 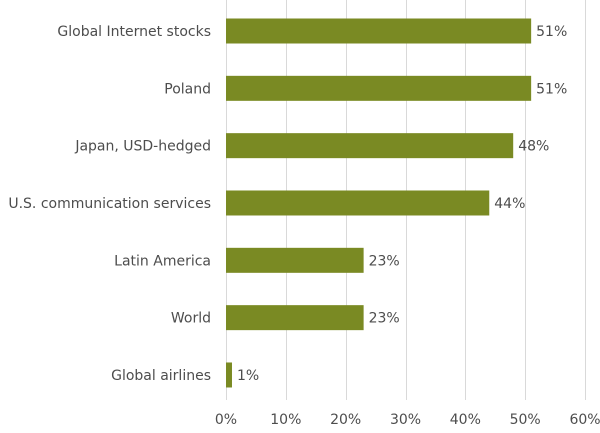 I want to click on x-tick-label: 60%, so click(x=584, y=420).